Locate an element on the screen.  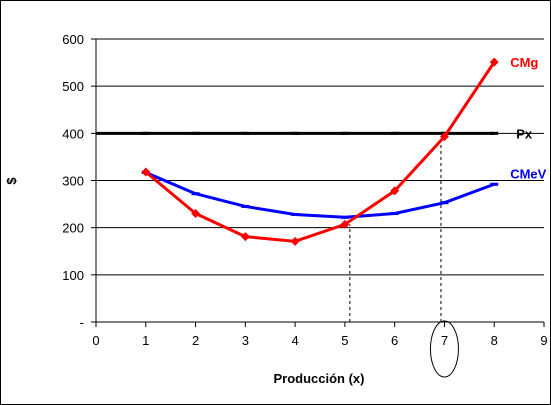
y-tick-label: 500 is located at coordinates (73, 86).